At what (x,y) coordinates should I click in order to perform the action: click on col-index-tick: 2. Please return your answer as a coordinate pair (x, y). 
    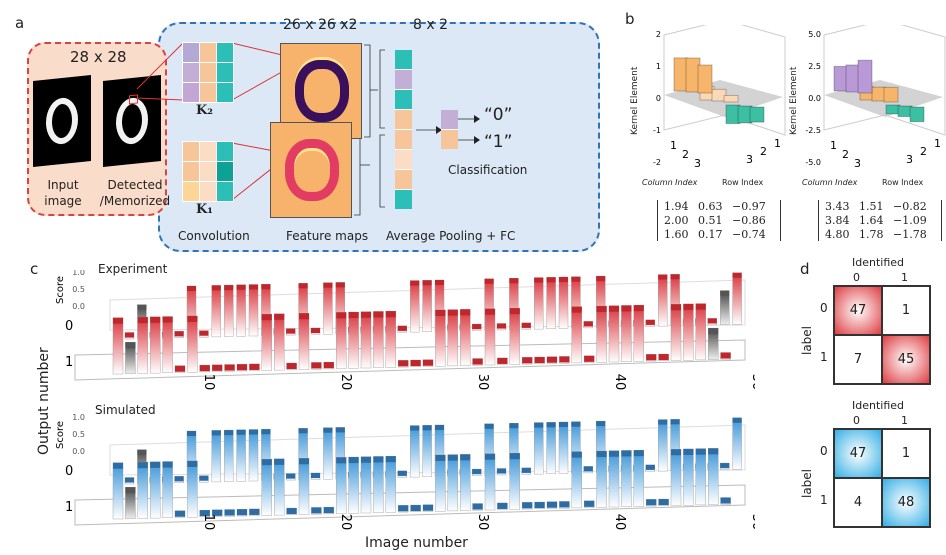
    Looking at the image, I should click on (685, 154).